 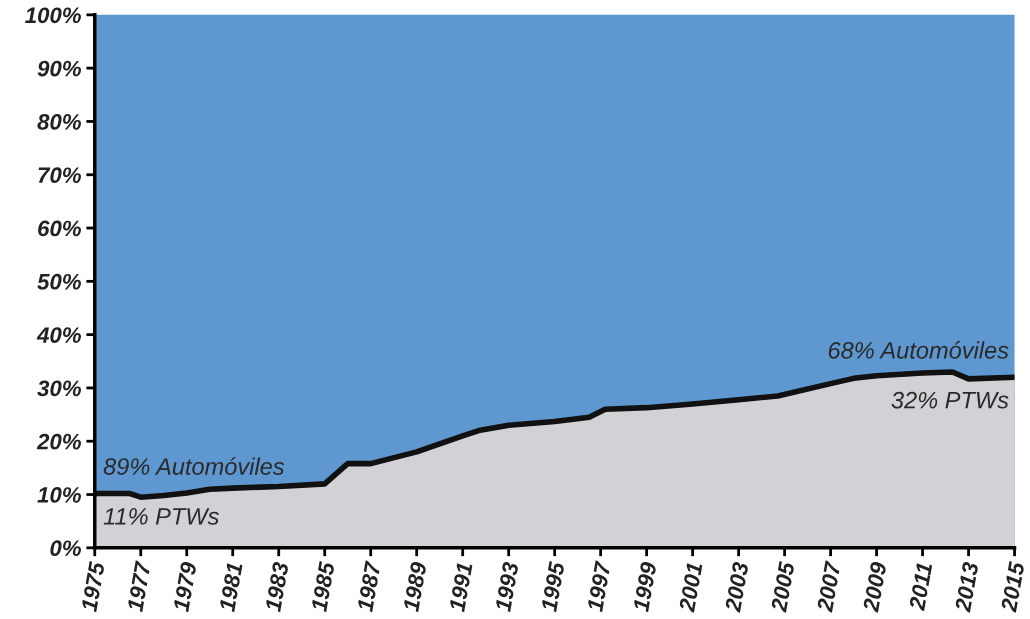 What do you see at coordinates (59, 495) in the screenshot?
I see `y-tick-label: 10%` at bounding box center [59, 495].